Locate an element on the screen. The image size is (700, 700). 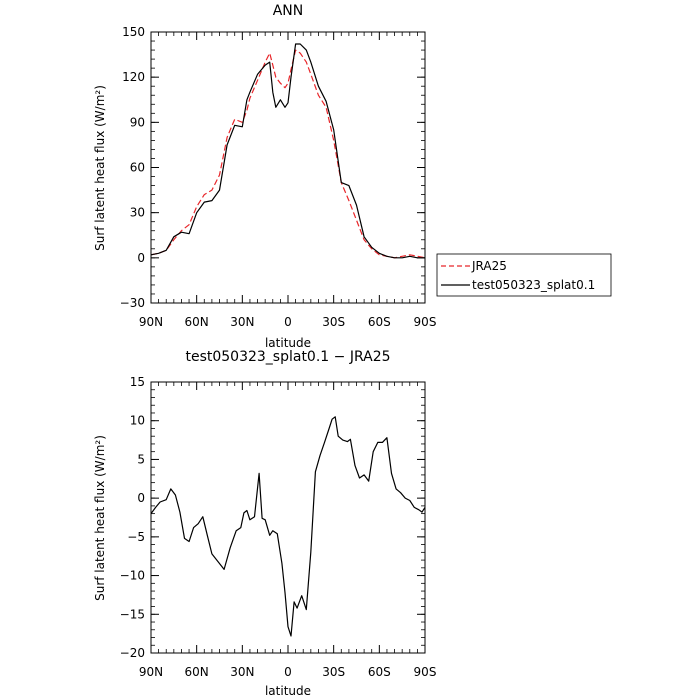
bottom-x-tick-label: 0 is located at coordinates (288, 672).